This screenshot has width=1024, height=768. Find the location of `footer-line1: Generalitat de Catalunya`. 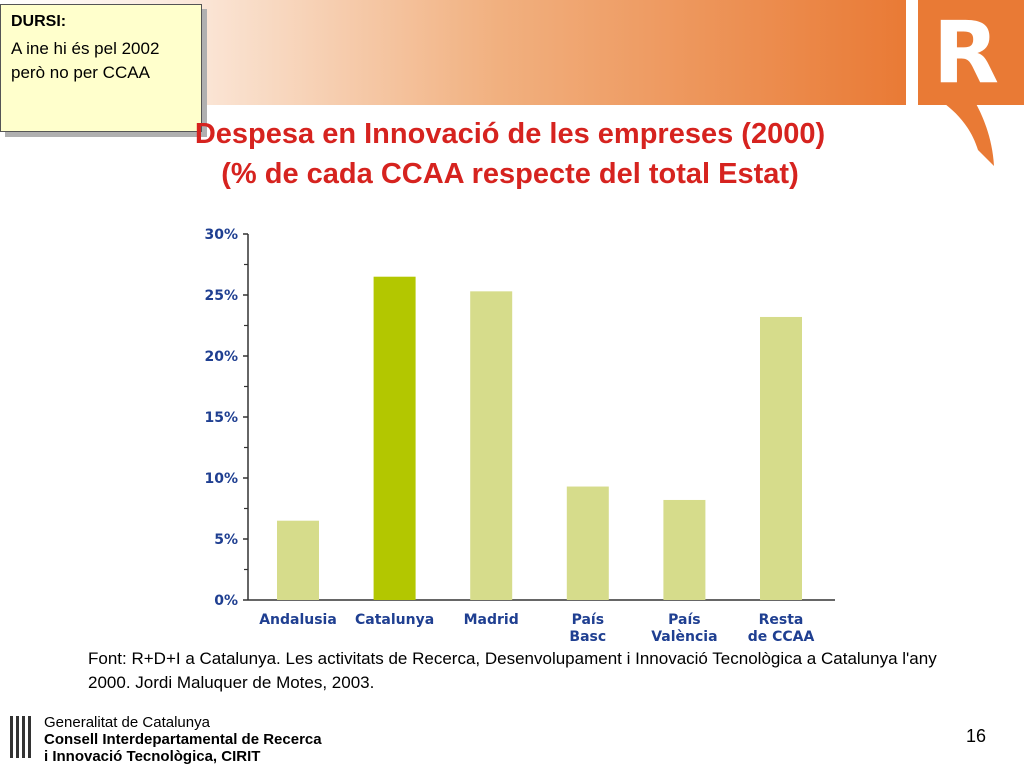

footer-line1: Generalitat de Catalunya is located at coordinates (127, 722).